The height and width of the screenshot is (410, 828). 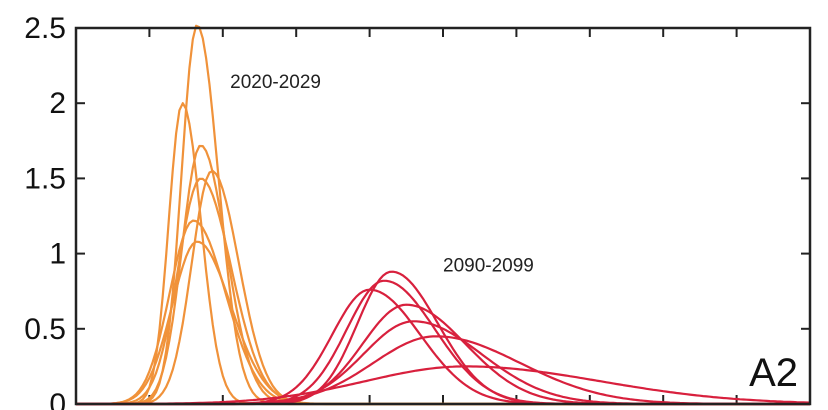 I want to click on y-tick-label: 0, so click(x=57, y=399).